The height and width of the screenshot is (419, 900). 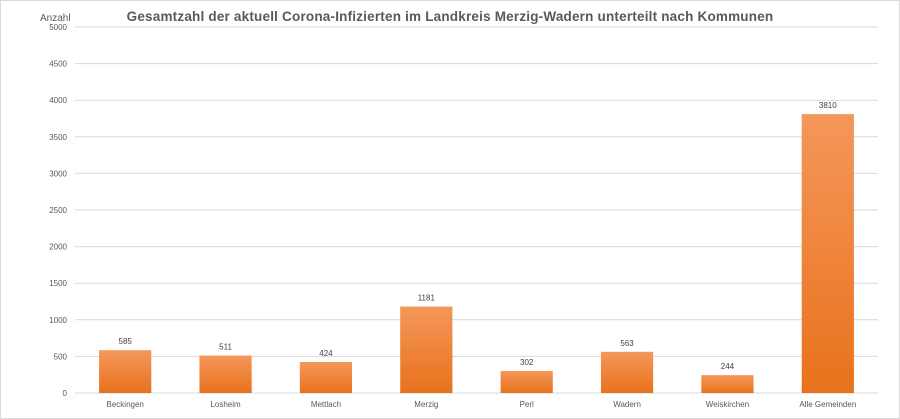 What do you see at coordinates (58, 283) in the screenshot?
I see `y-tick-label: 1500` at bounding box center [58, 283].